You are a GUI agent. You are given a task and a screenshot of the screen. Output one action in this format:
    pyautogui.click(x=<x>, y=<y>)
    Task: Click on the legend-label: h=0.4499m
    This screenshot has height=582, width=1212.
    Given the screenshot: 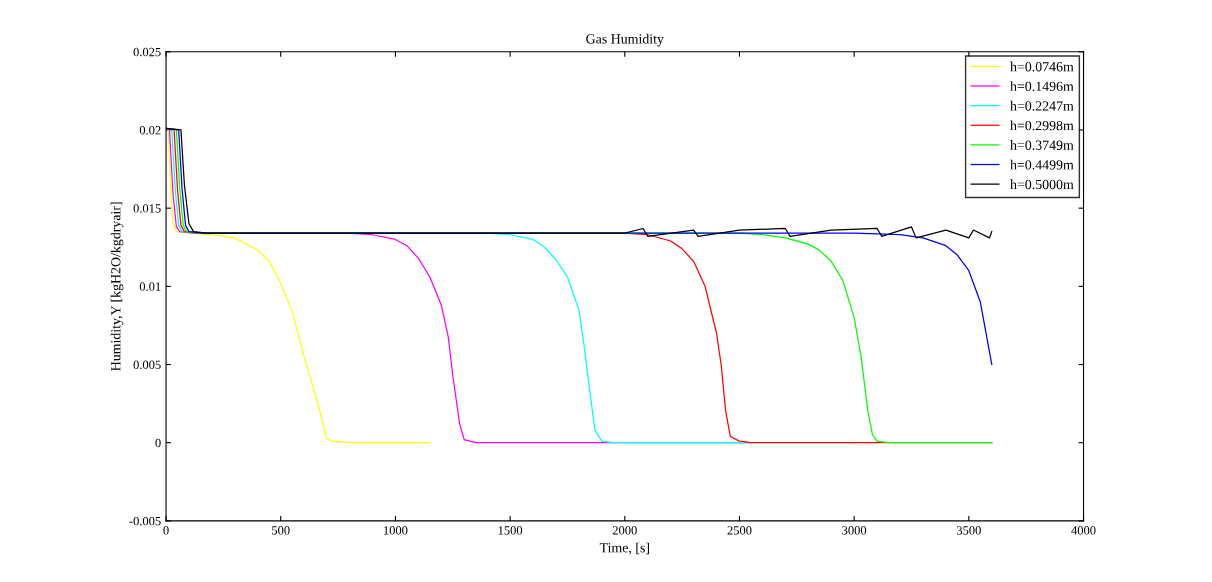 What is the action you would take?
    pyautogui.click(x=1042, y=164)
    